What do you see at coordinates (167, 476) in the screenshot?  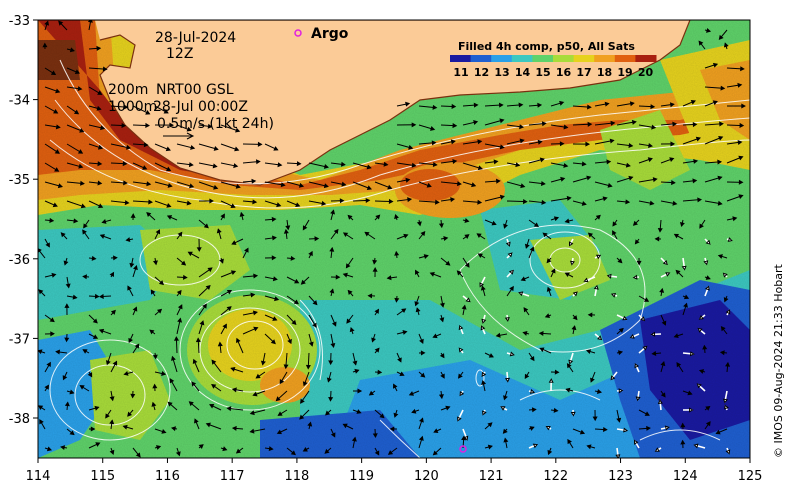 I see `lon-tick-label: 116` at bounding box center [167, 476].